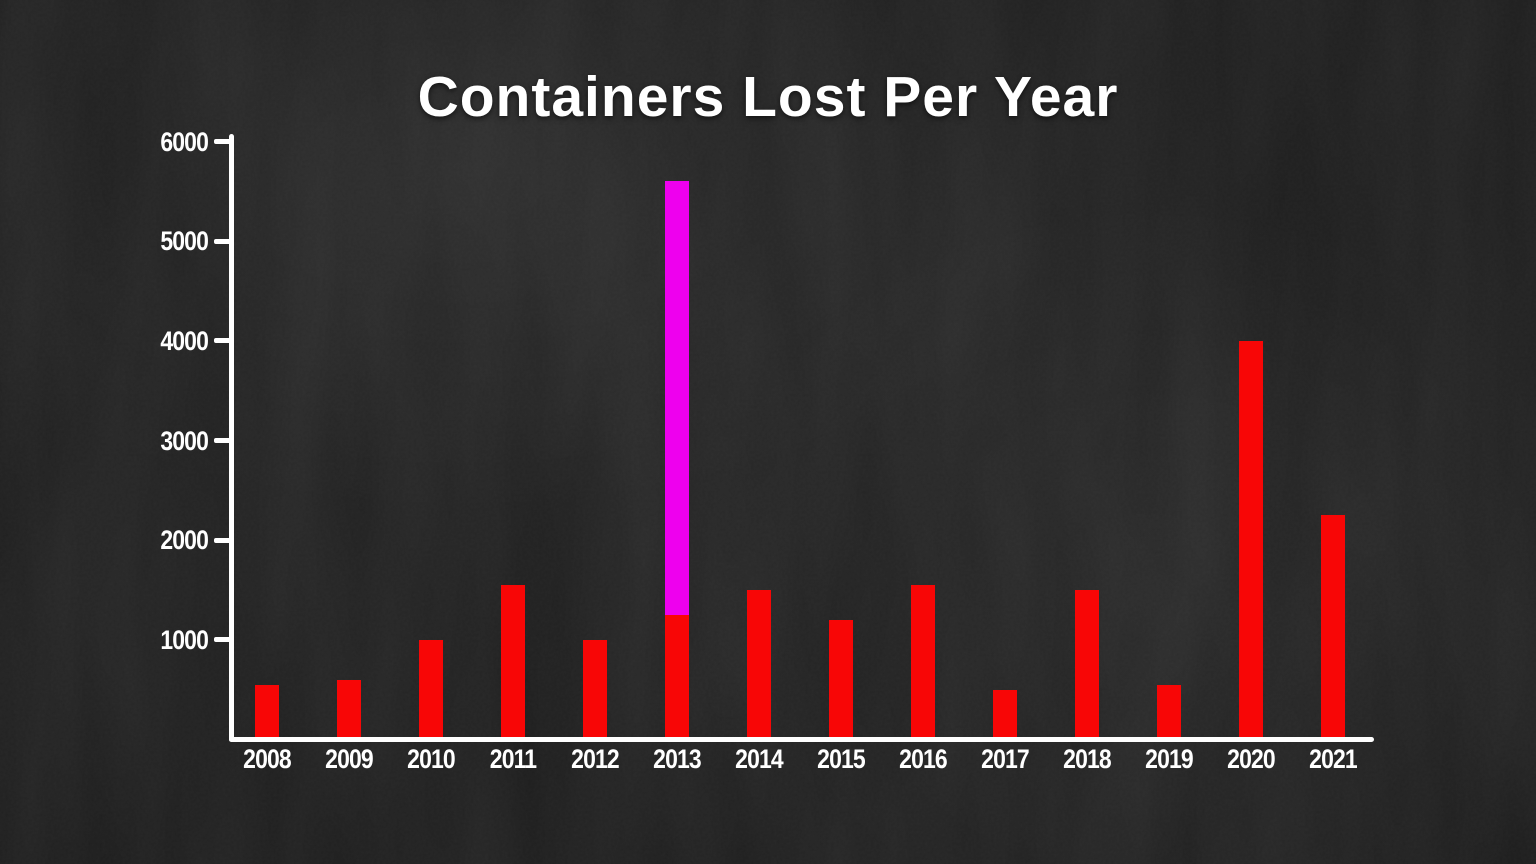 The width and height of the screenshot is (1536, 864). Describe the element at coordinates (1169, 759) in the screenshot. I see `x-label-2019: 2019` at that location.